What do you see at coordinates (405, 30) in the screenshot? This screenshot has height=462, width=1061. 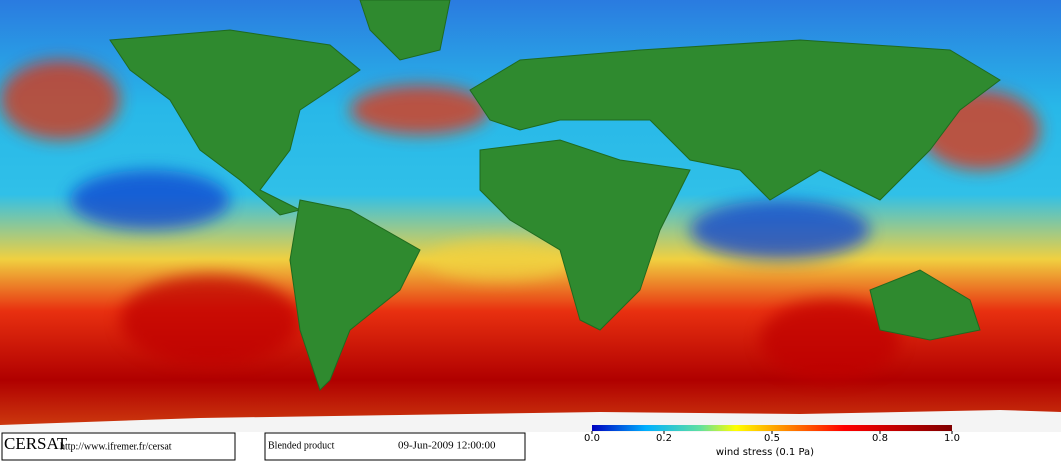 I see `greenland` at bounding box center [405, 30].